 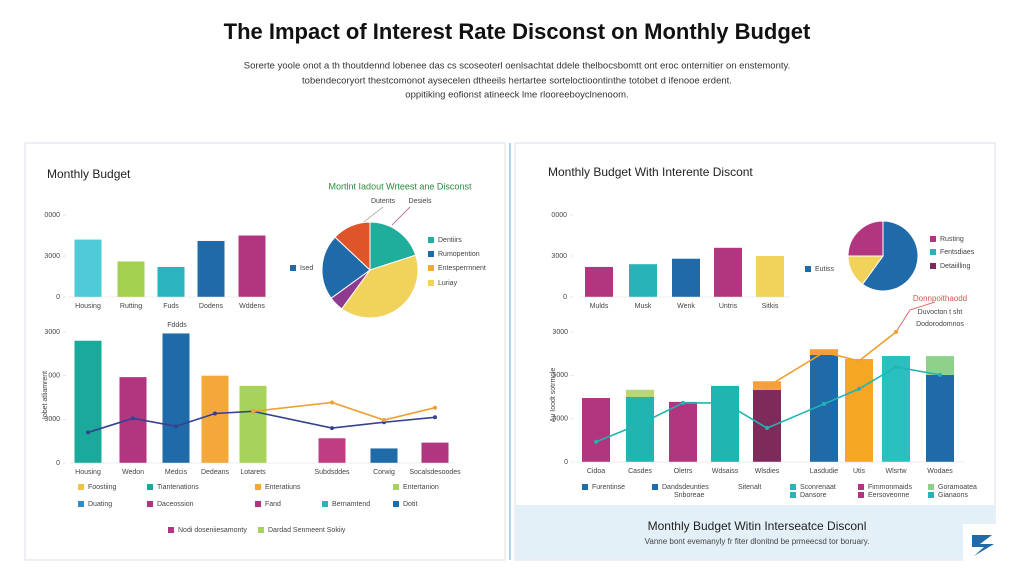 What do you see at coordinates (459, 254) in the screenshot?
I see `legend-label: Rumopention` at bounding box center [459, 254].